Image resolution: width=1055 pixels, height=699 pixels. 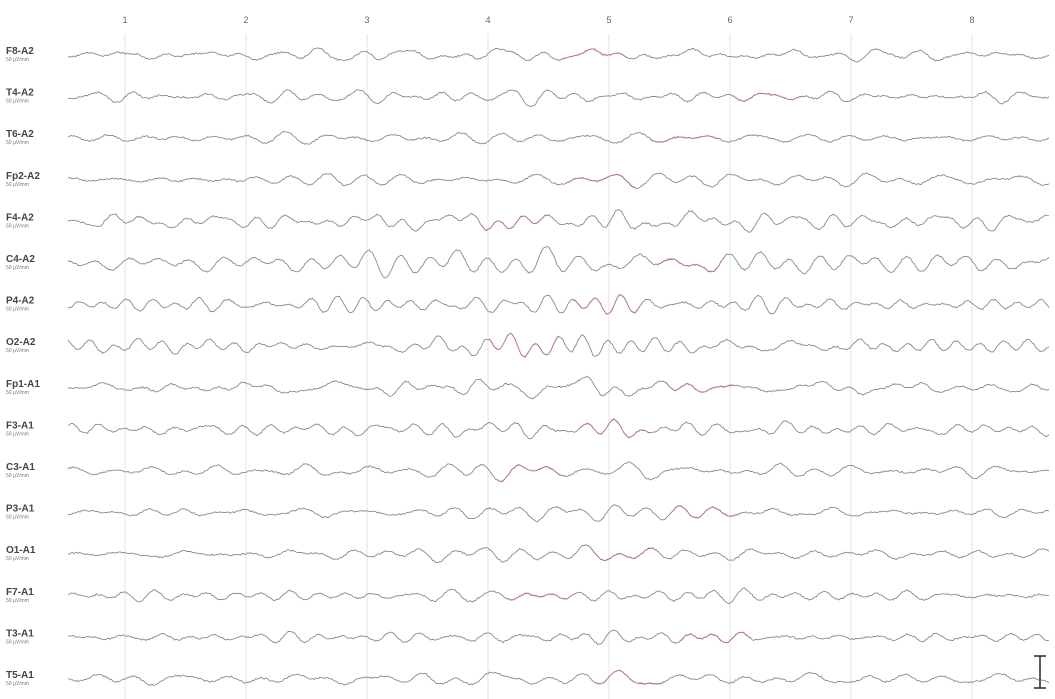 I want to click on eeg-trace-o2-a2, so click(x=558, y=345).